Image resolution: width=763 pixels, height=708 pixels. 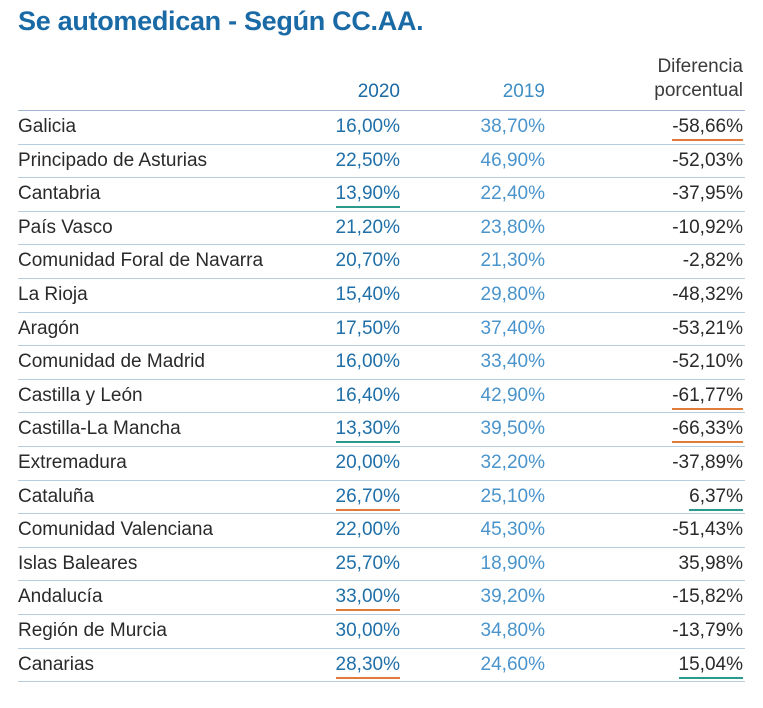 What do you see at coordinates (367, 462) in the screenshot?
I see `value-2020: 20,00%` at bounding box center [367, 462].